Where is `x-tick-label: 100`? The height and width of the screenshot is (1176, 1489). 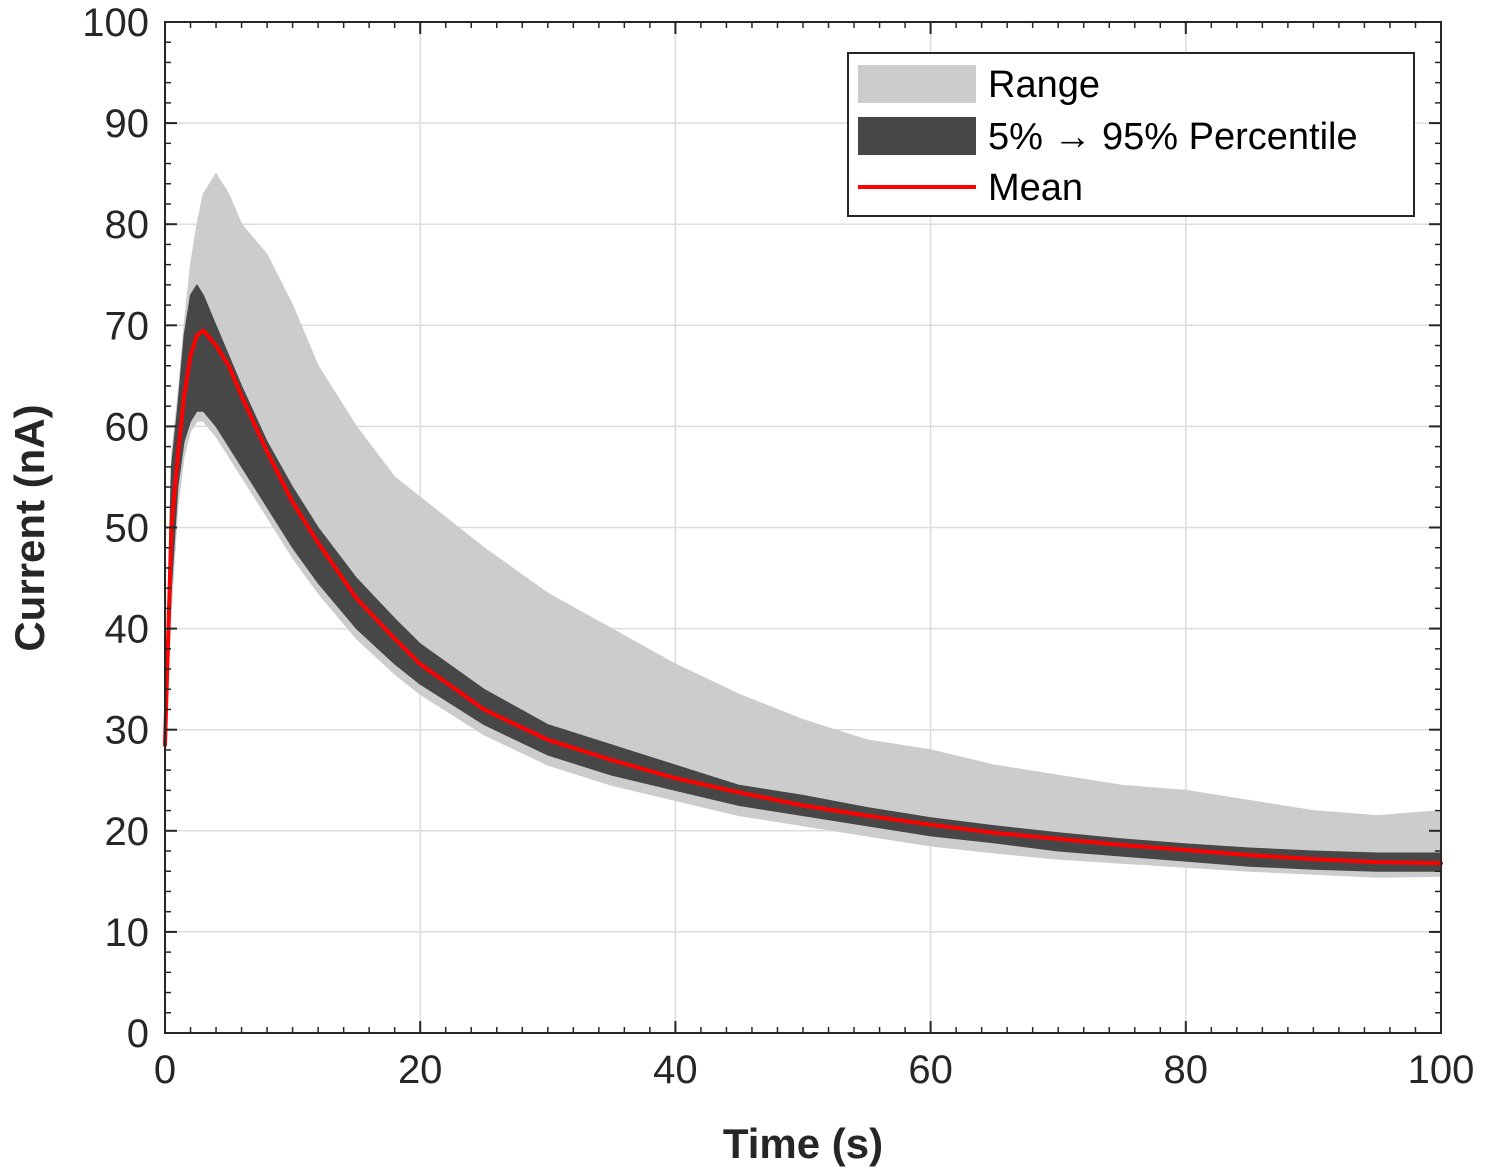 x-tick-label: 100 is located at coordinates (1441, 1070).